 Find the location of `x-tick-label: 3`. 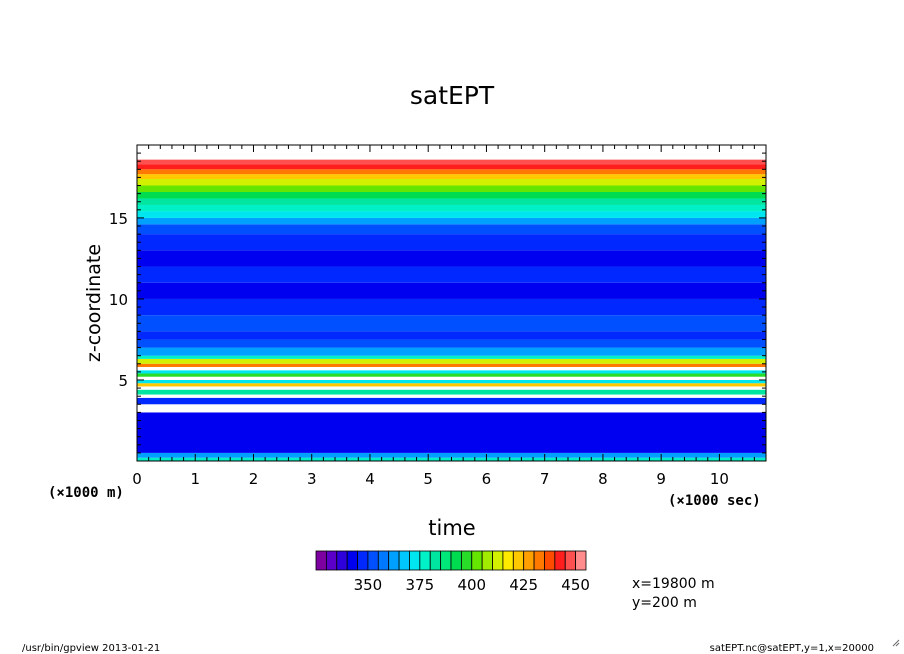

x-tick-label: 3 is located at coordinates (312, 479).